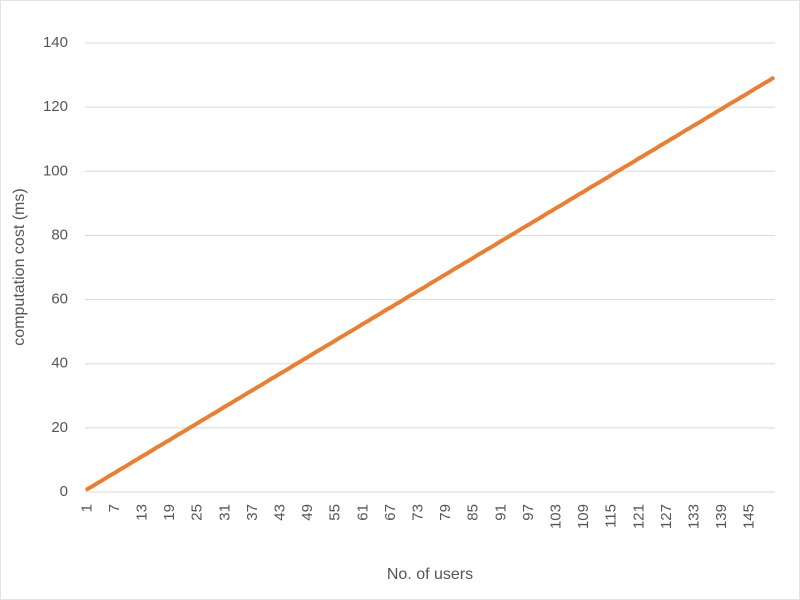  What do you see at coordinates (141, 512) in the screenshot?
I see `x-tick-label: 13` at bounding box center [141, 512].